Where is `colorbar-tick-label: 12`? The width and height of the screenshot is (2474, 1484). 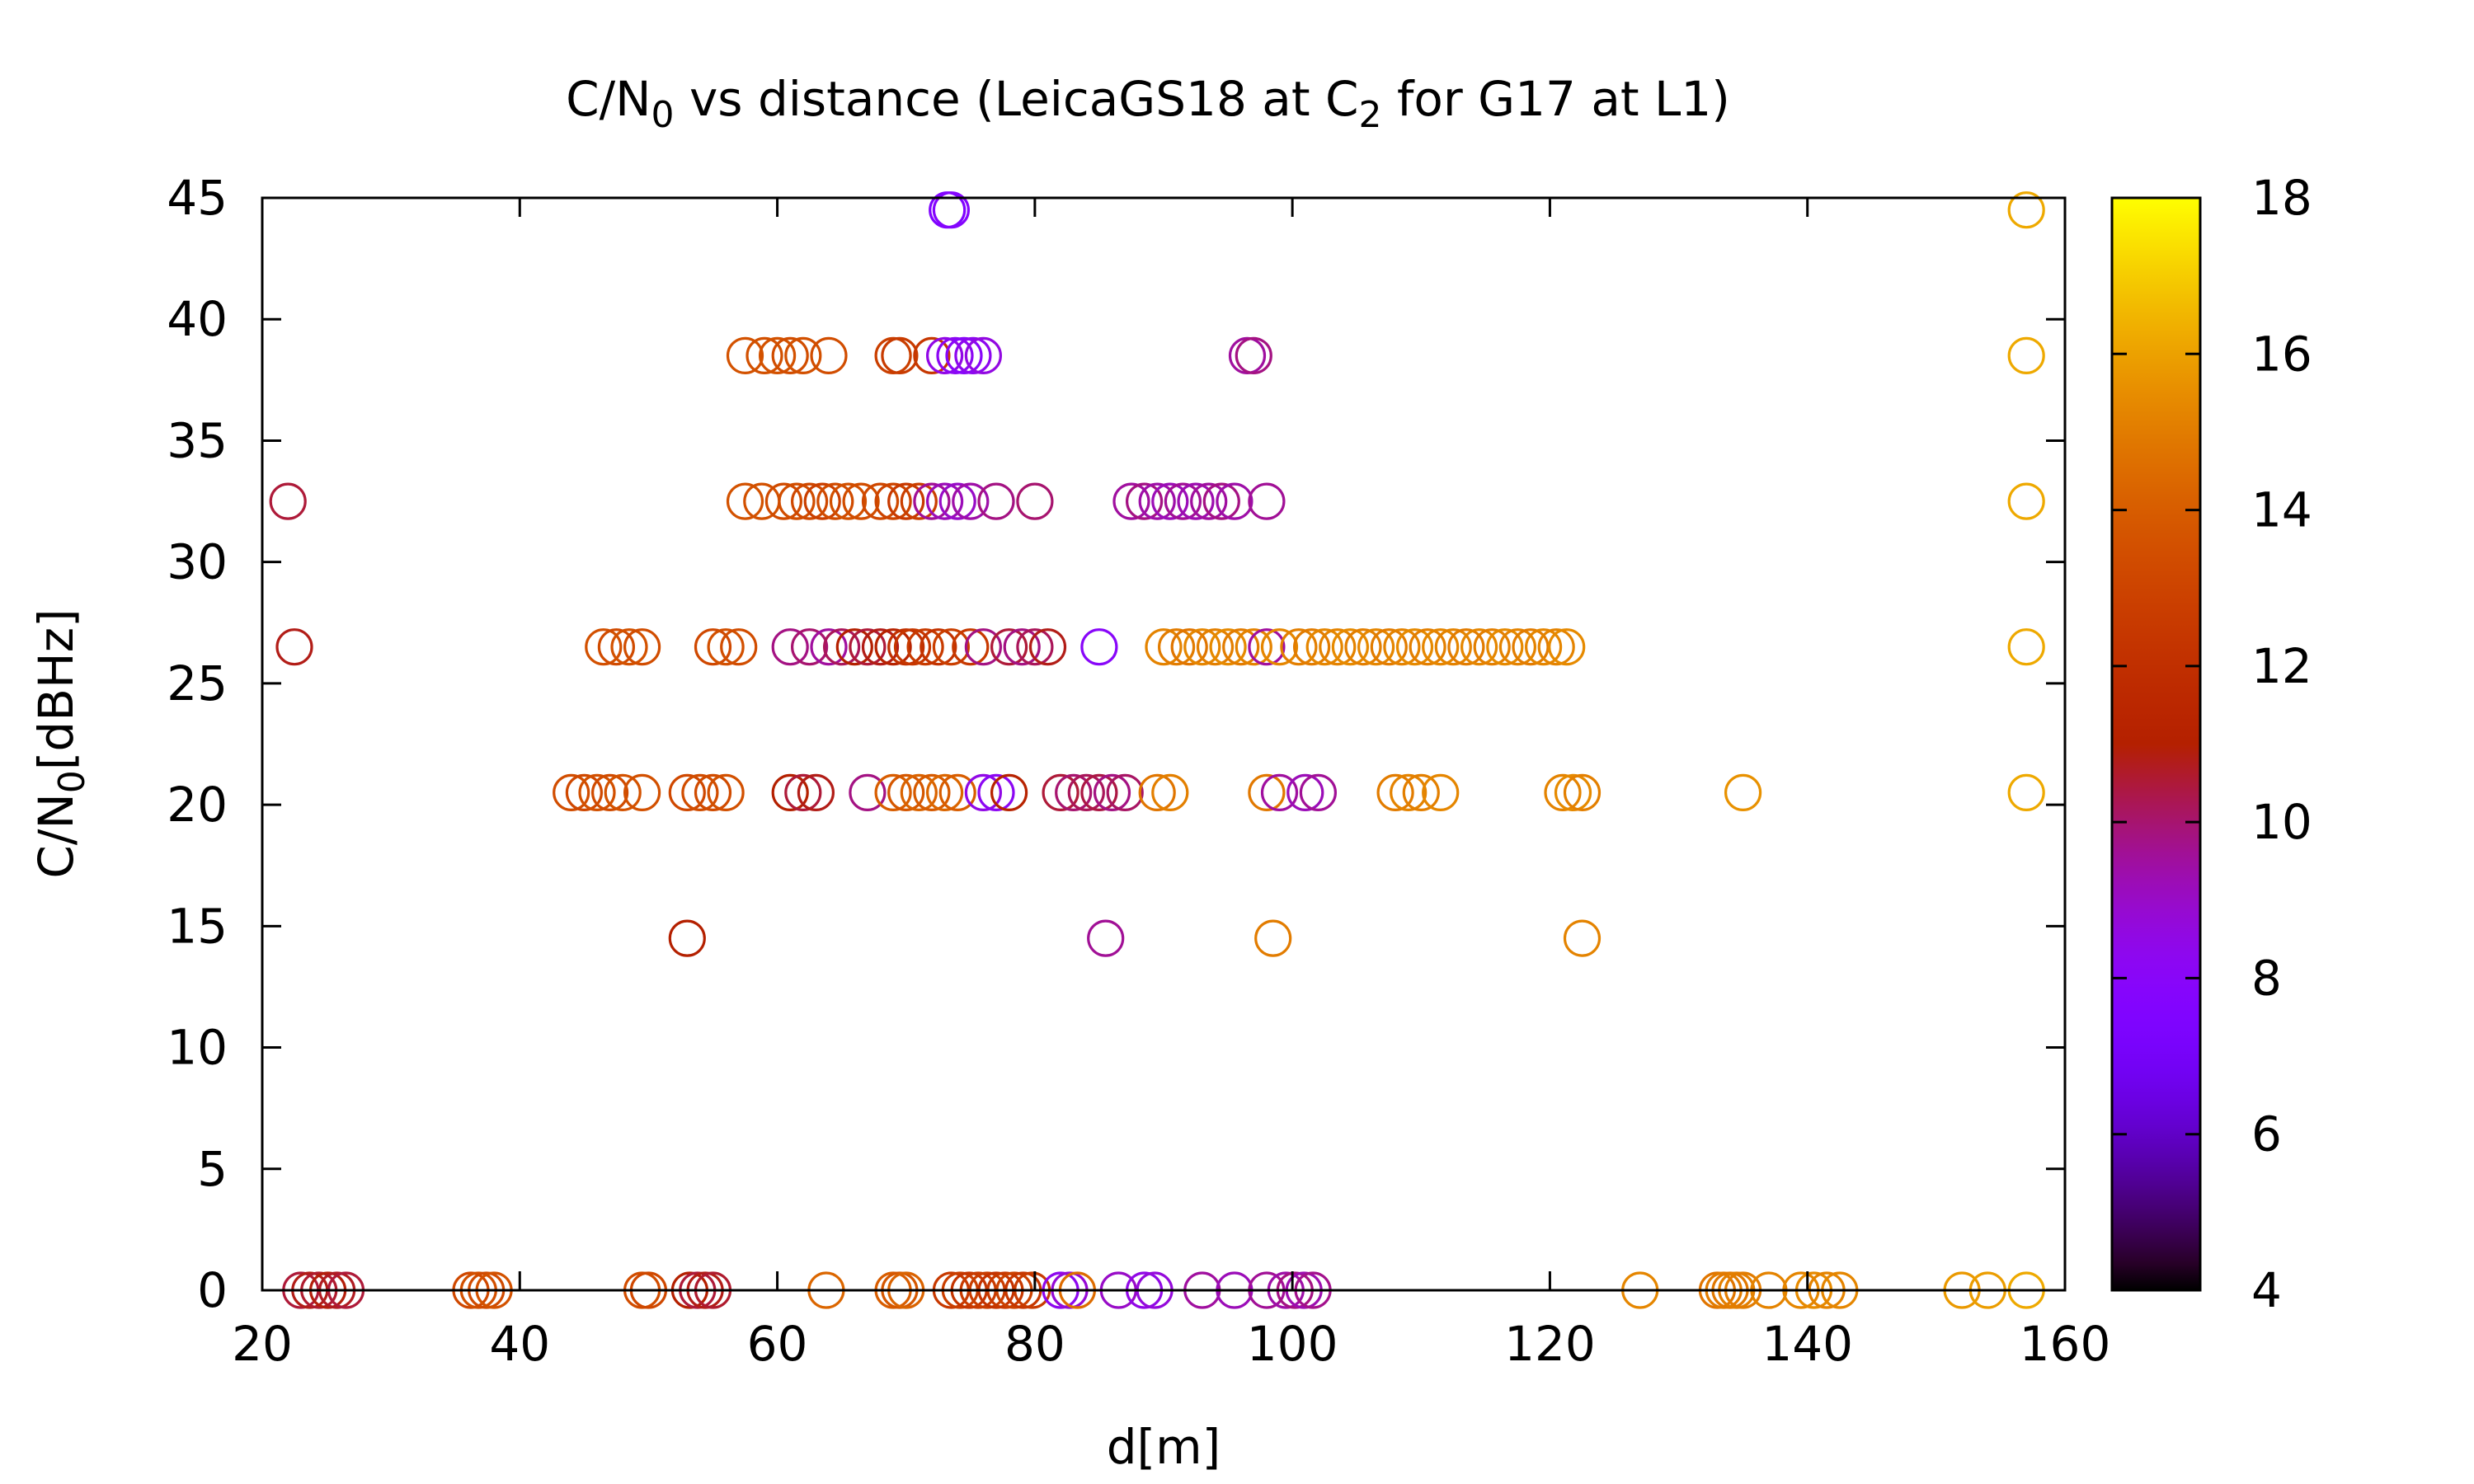
colorbar-tick-label: 12 is located at coordinates (2281, 666).